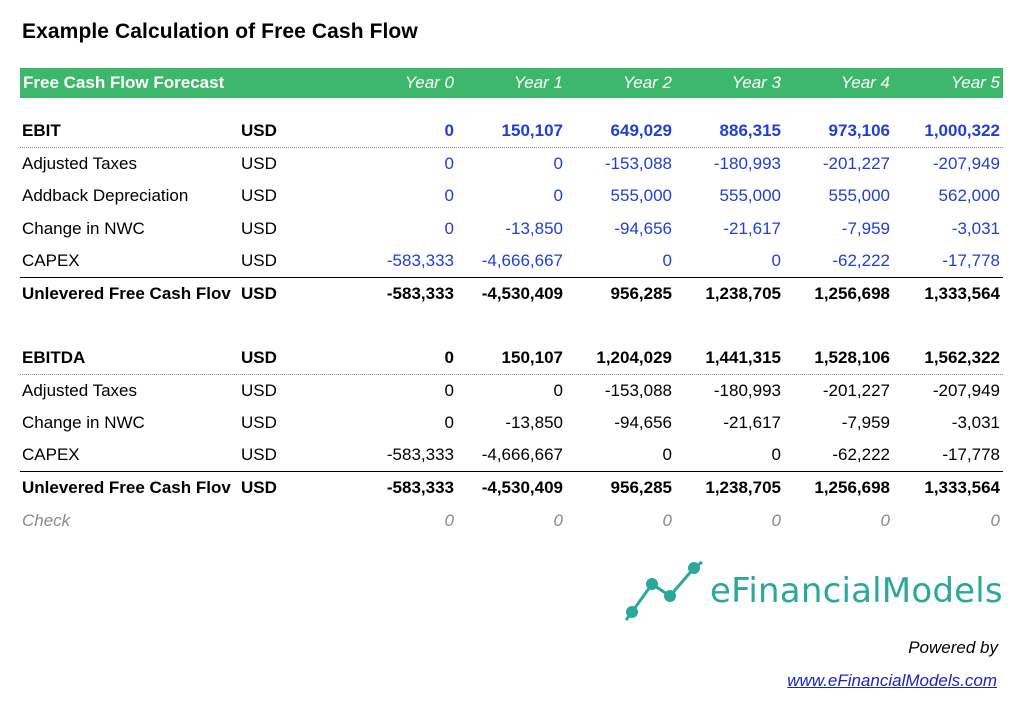 Image resolution: width=1024 pixels, height=713 pixels. Describe the element at coordinates (220, 31) in the screenshot. I see `page-title: Example Calculation of Free Cash Flow` at that location.